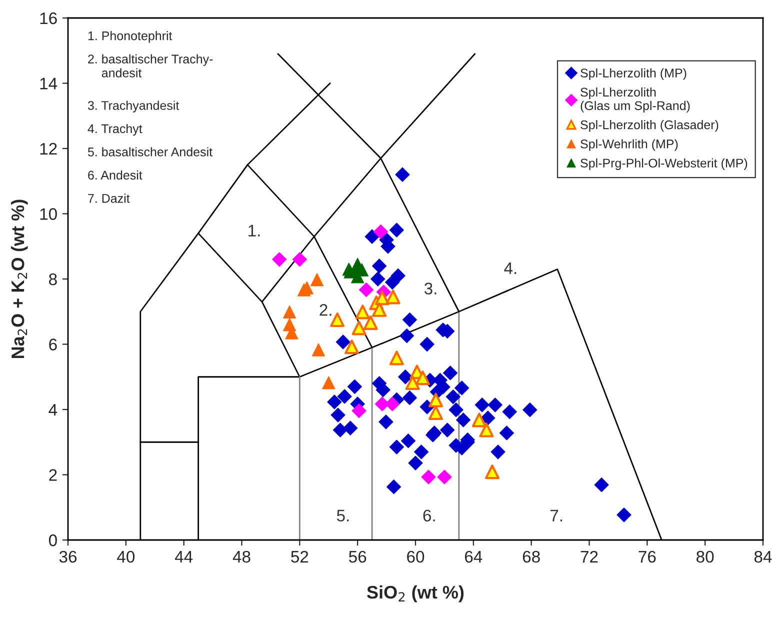 The image size is (776, 617). What do you see at coordinates (53, 279) in the screenshot?
I see `y-tick-label: 8` at bounding box center [53, 279].